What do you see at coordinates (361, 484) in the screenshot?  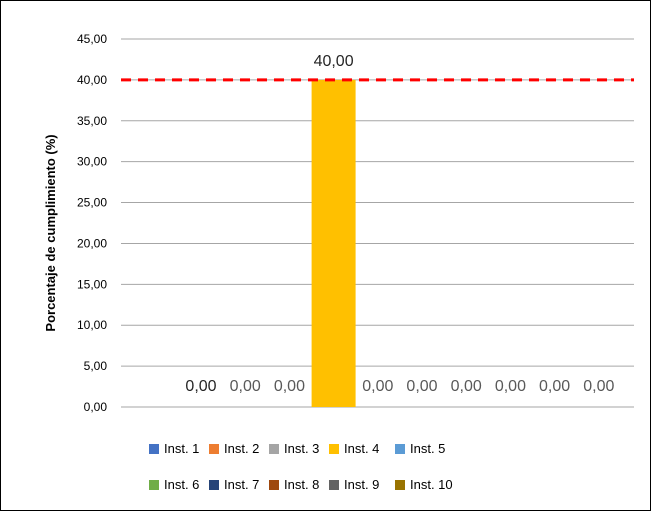 I see `legend-label: Inst. 9` at bounding box center [361, 484].